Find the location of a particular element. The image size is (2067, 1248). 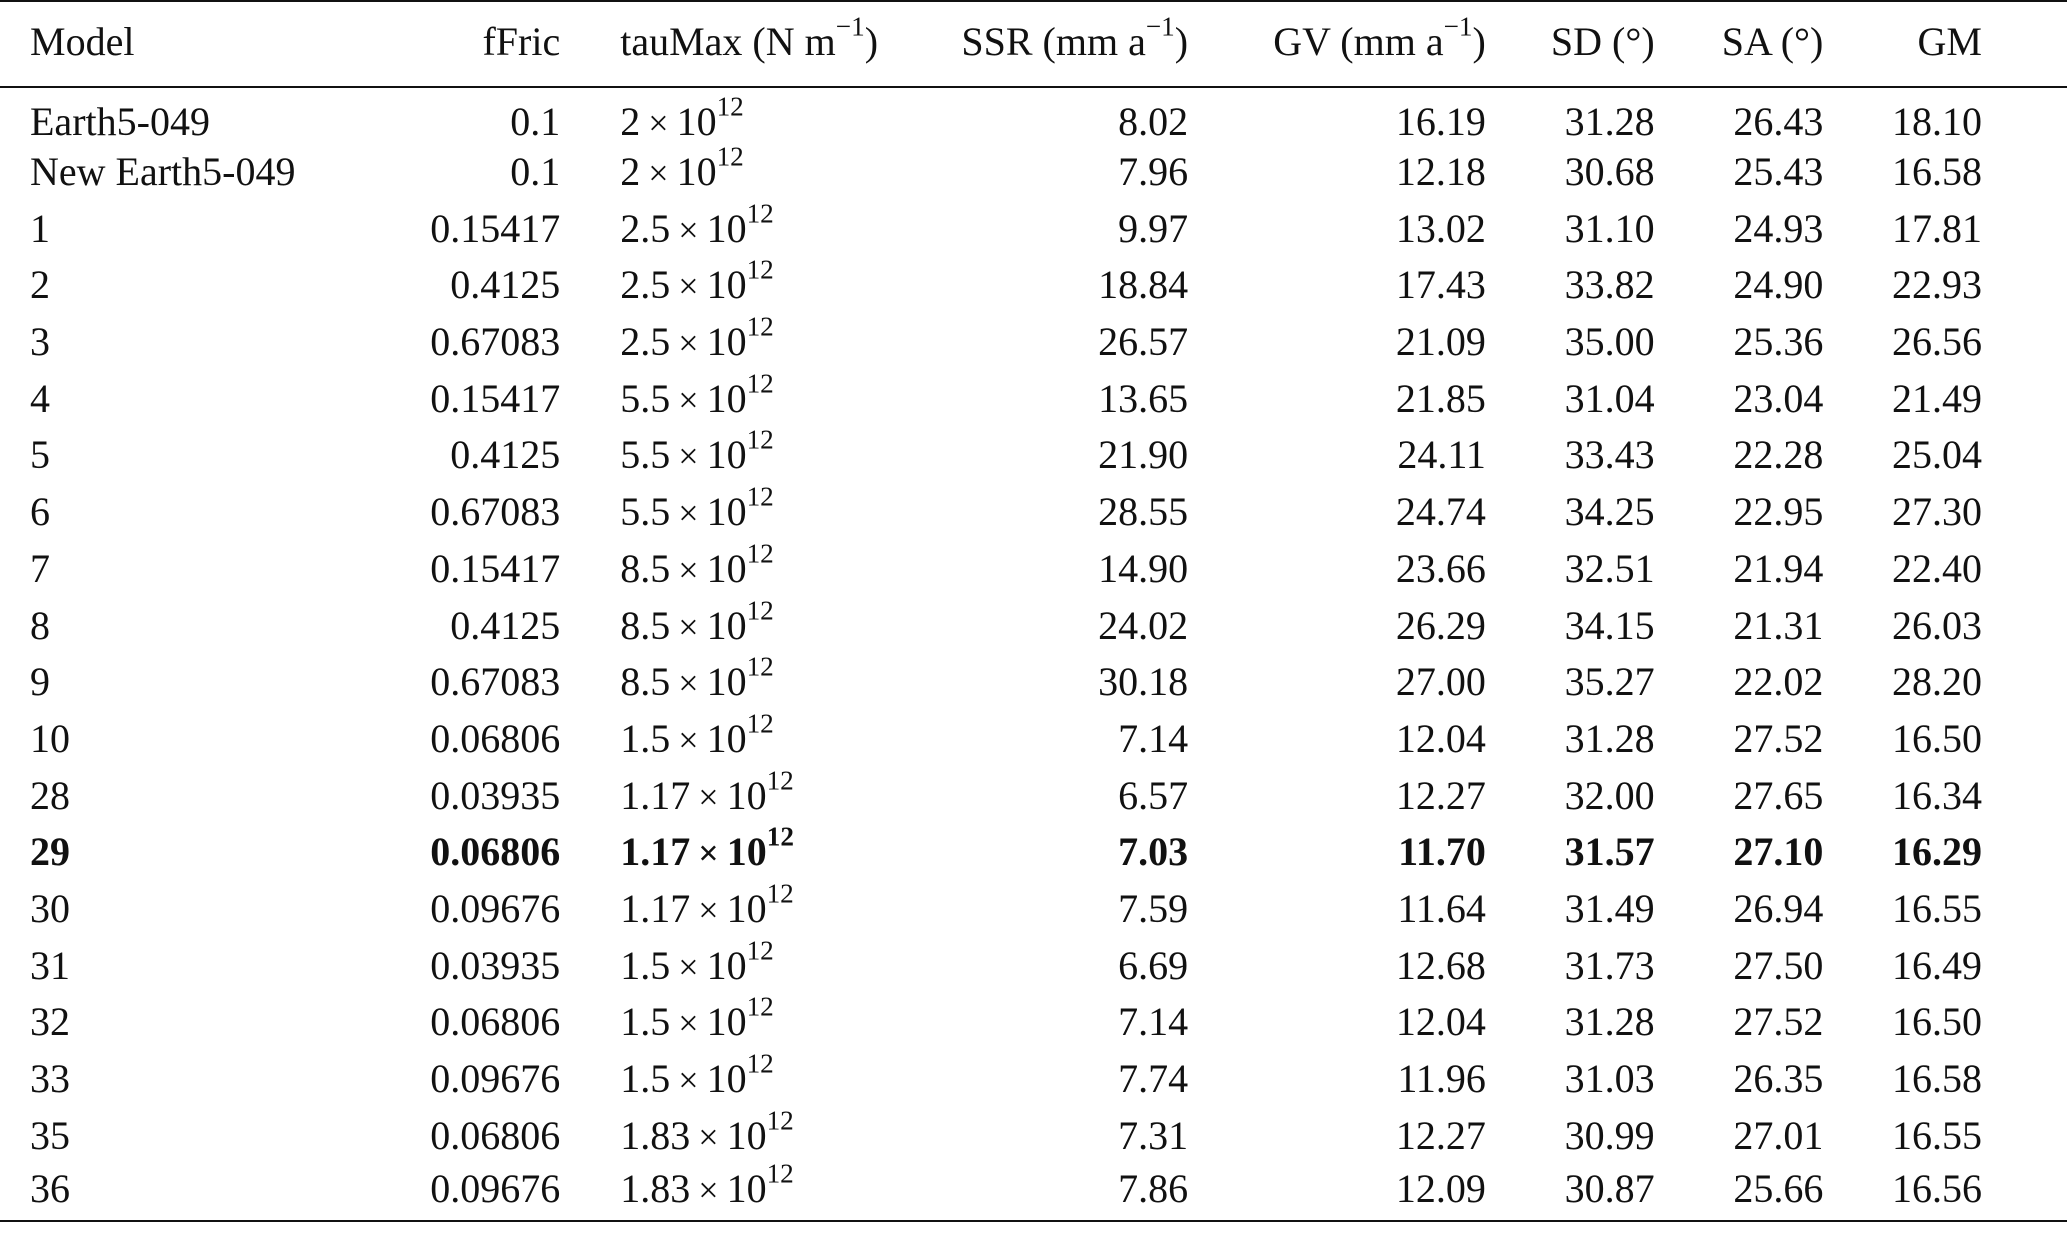

cell-model: 1 is located at coordinates (40, 228).